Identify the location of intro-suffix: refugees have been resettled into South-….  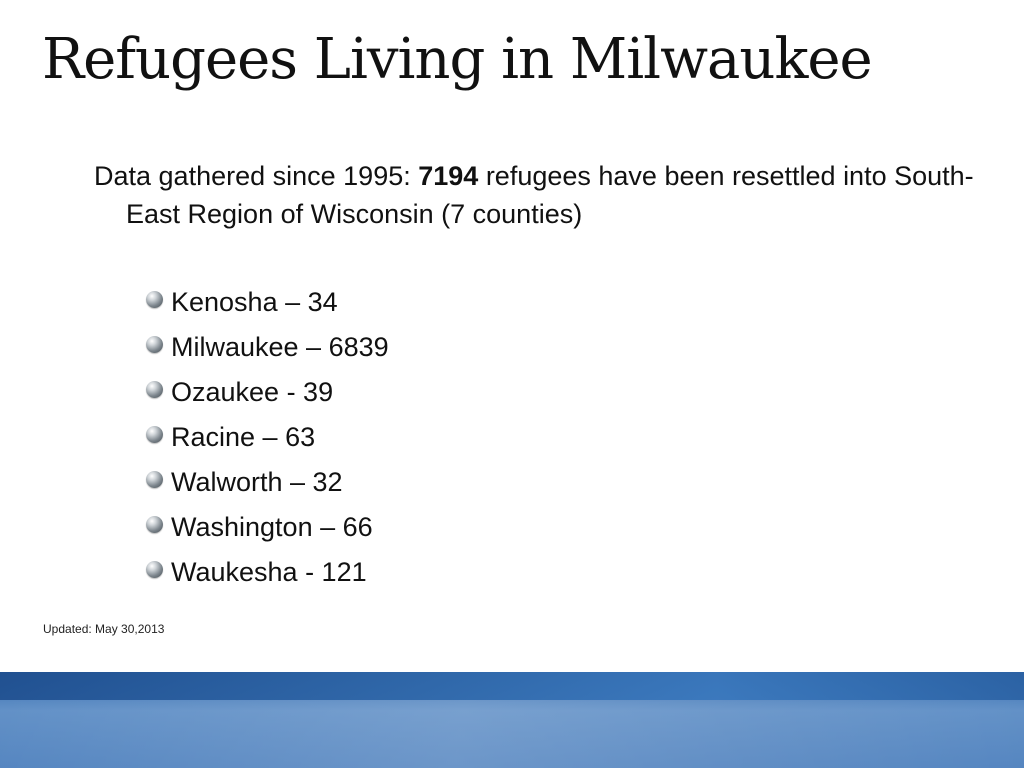
(550, 195).